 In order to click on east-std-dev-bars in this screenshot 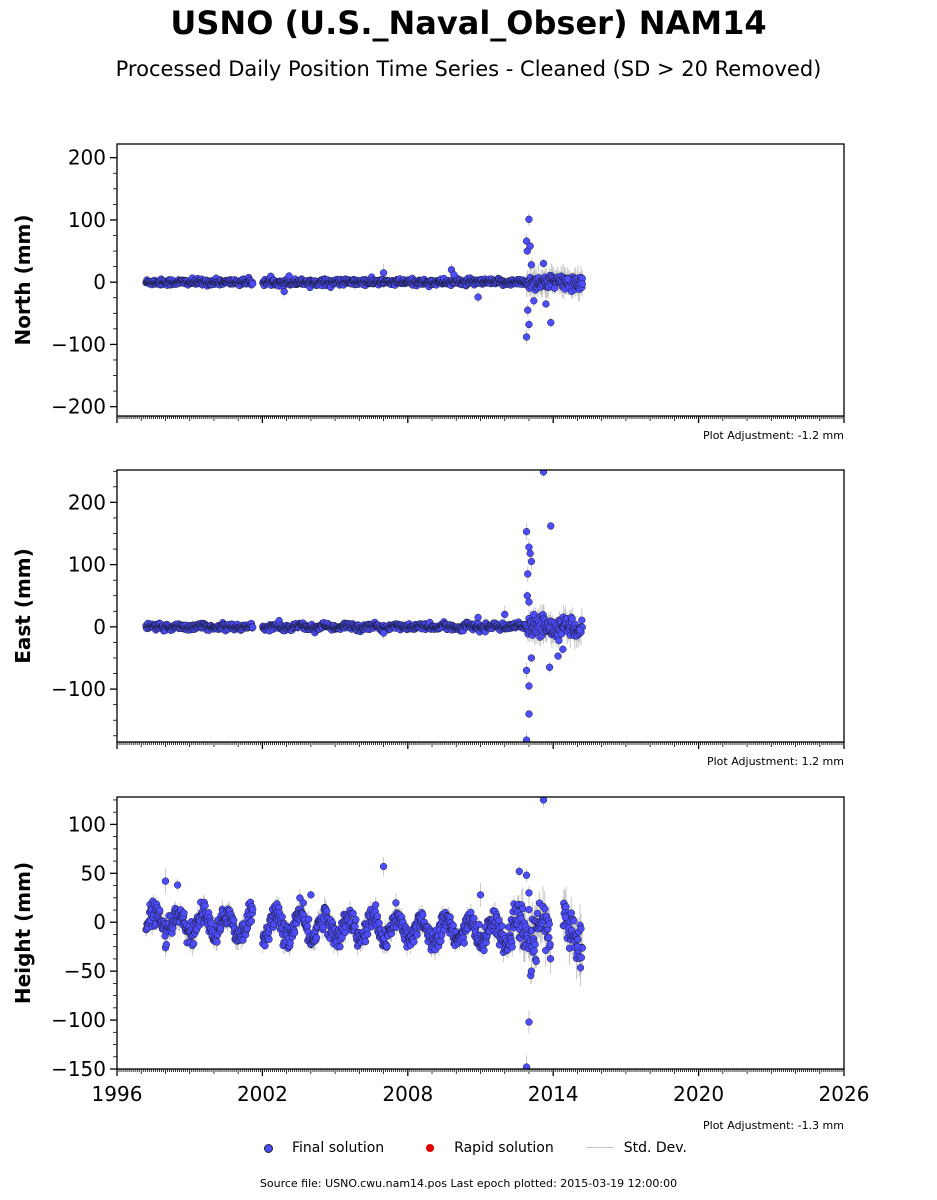, I will do `click(364, 606)`.